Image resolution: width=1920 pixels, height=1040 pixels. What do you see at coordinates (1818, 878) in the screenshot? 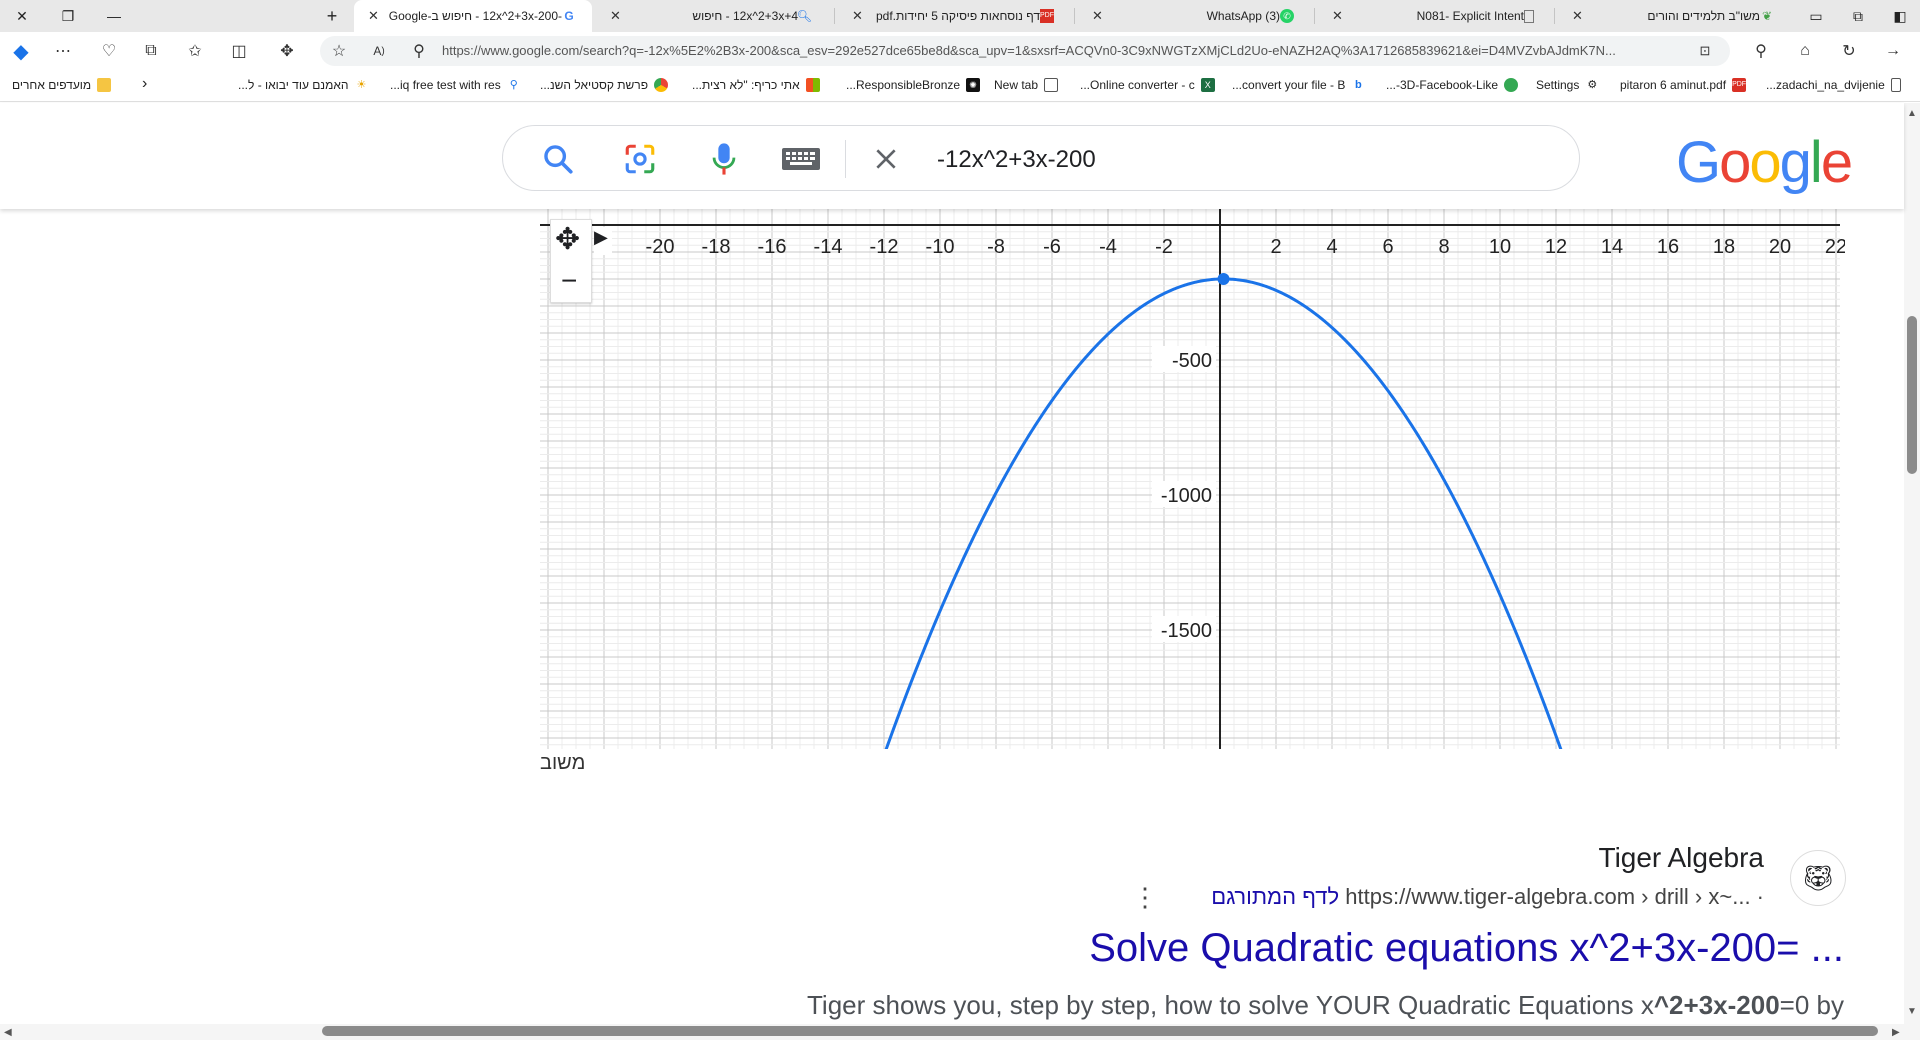
I see `site-favicon-icon: 🐯︎` at bounding box center [1818, 878].